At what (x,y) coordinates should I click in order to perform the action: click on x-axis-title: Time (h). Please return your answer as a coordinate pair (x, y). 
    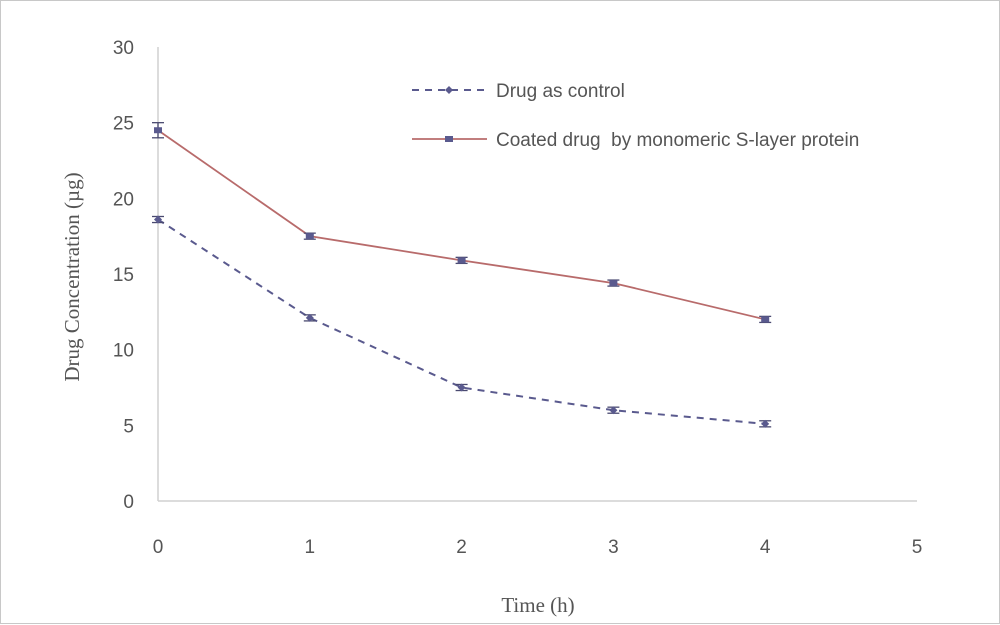
    Looking at the image, I should click on (537, 605).